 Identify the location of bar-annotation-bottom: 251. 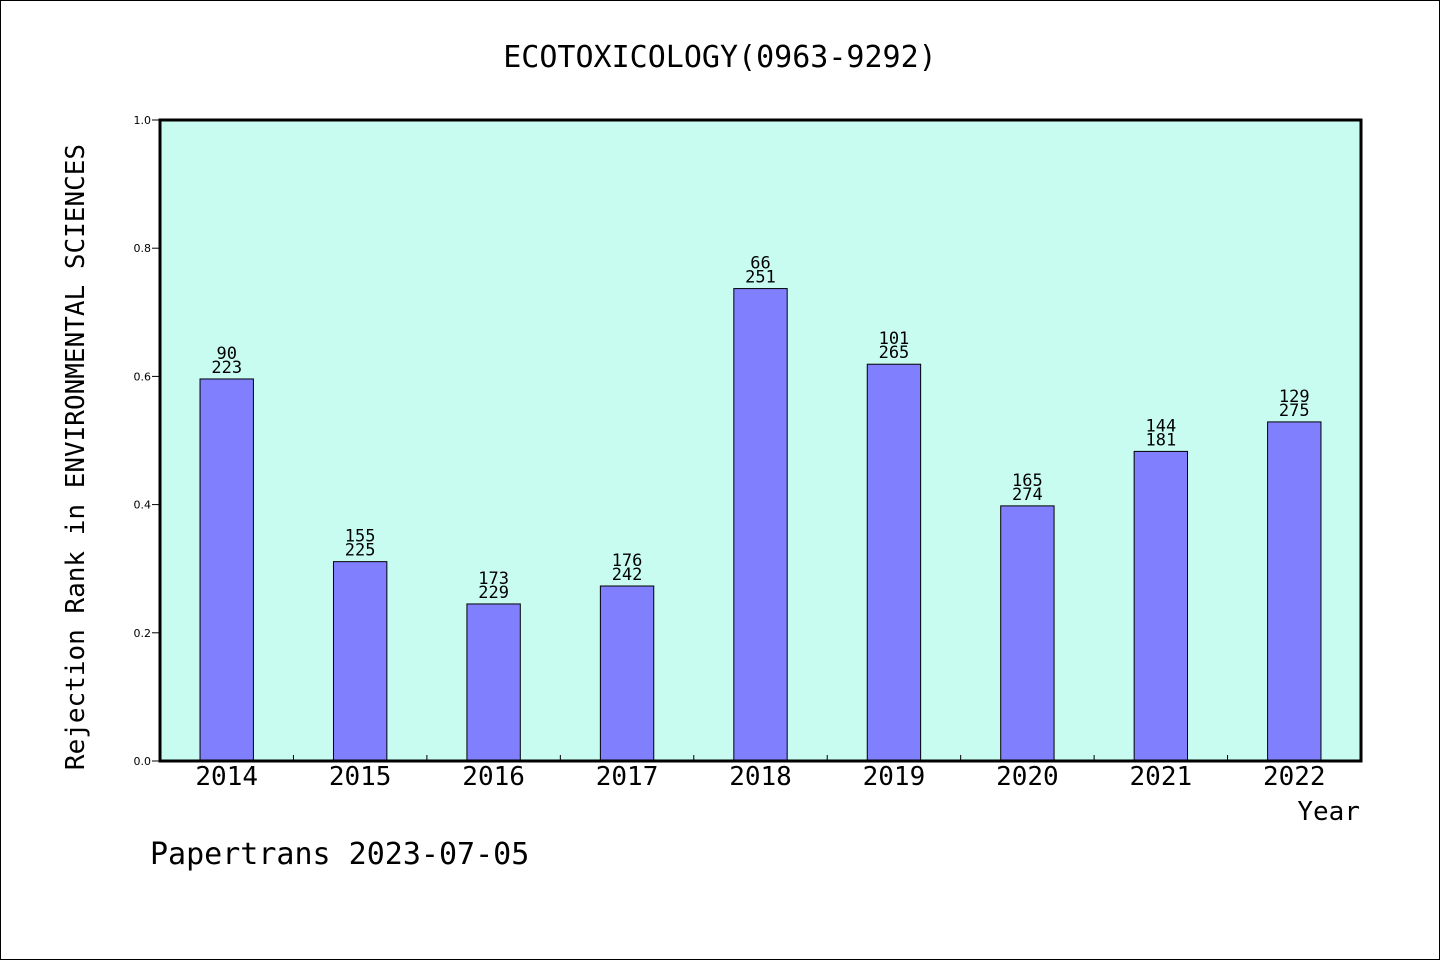
(760, 278).